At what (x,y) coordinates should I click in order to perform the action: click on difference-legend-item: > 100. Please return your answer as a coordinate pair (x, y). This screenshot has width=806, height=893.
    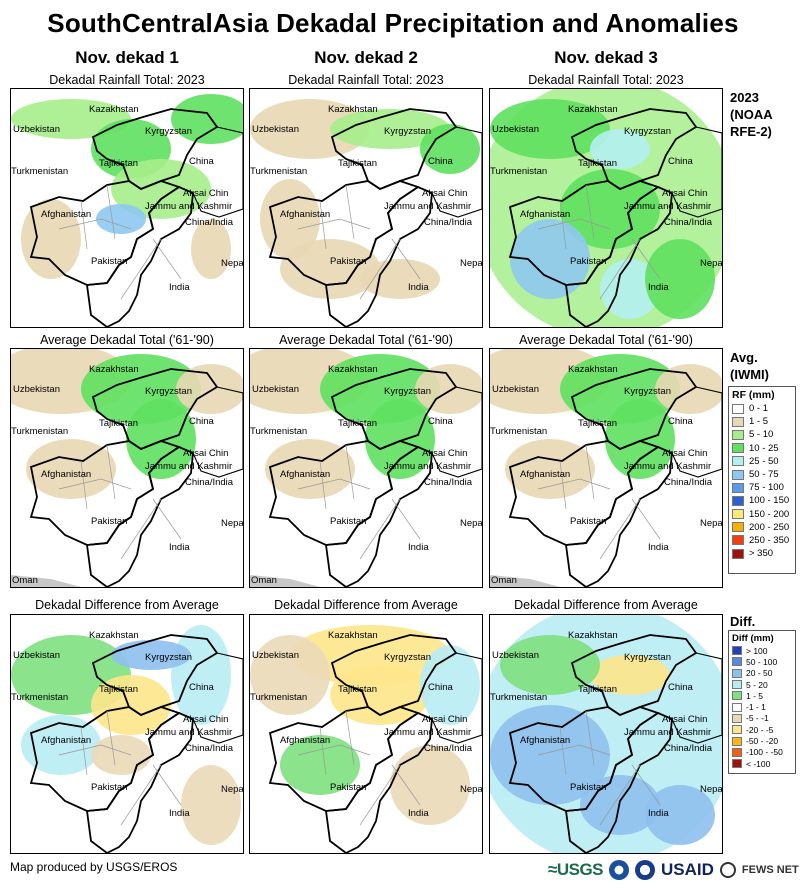
    Looking at the image, I should click on (762, 650).